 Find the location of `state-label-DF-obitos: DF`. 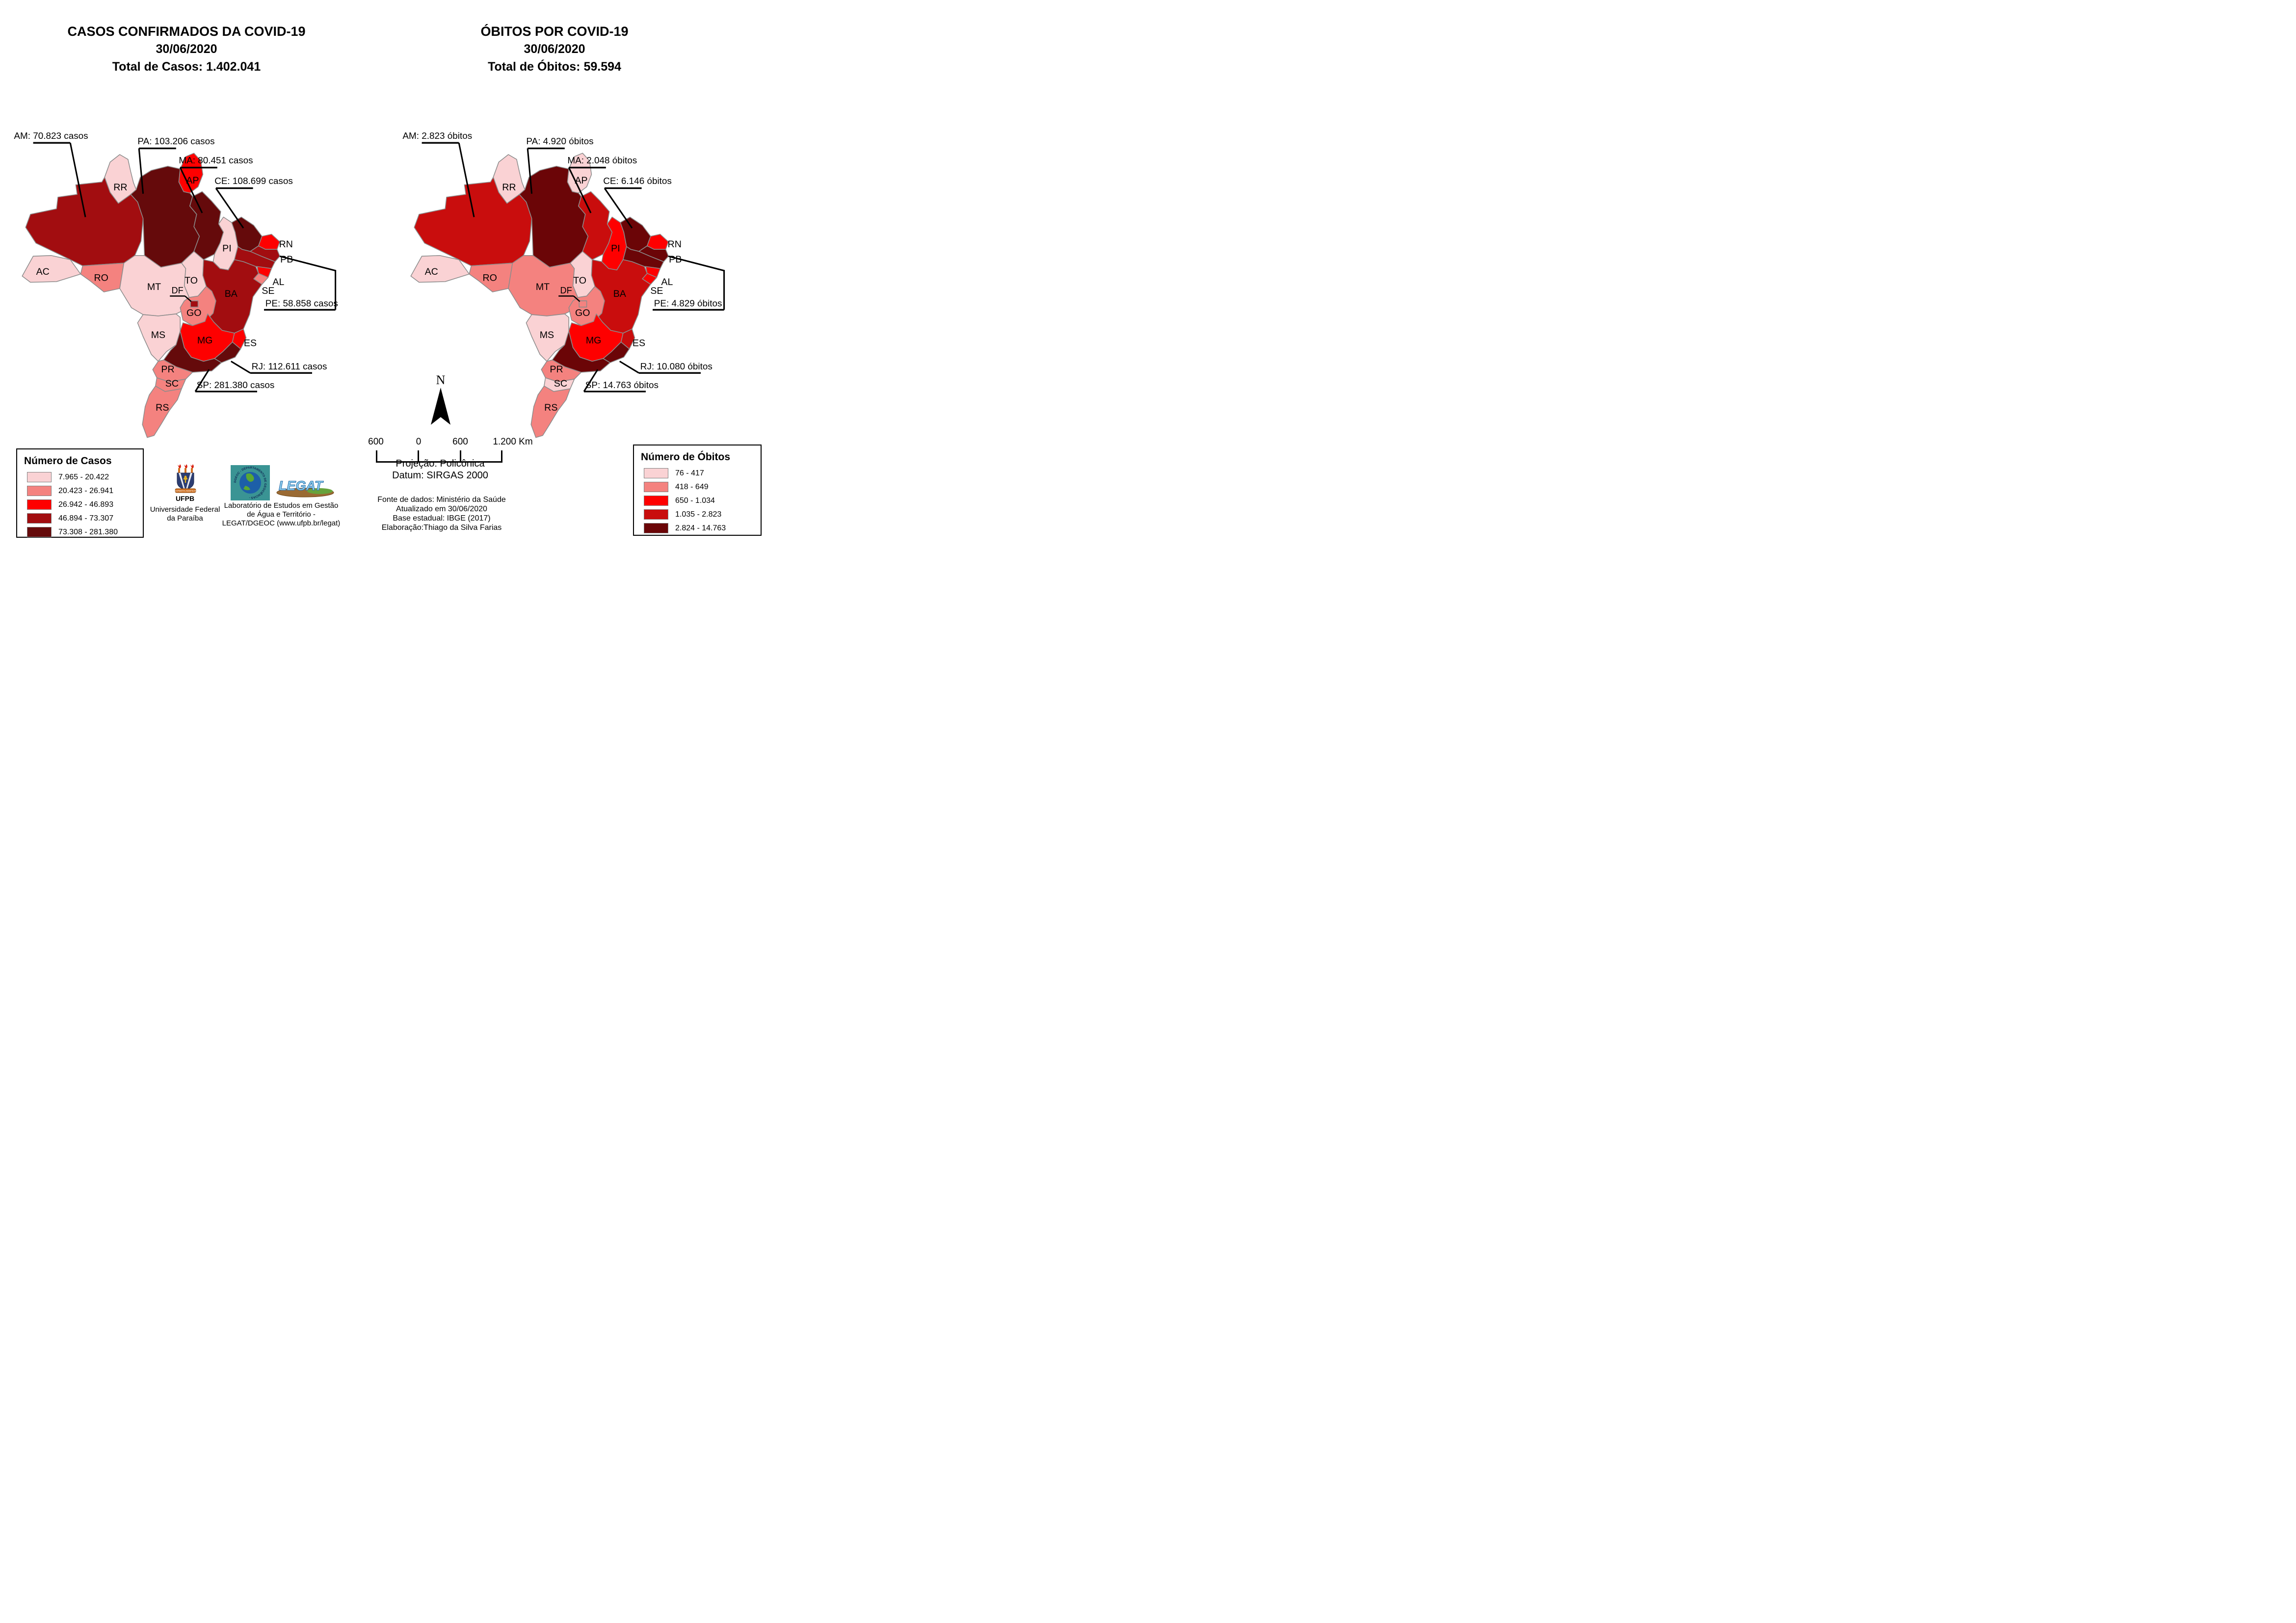

state-label-DF-obitos: DF is located at coordinates (566, 290).